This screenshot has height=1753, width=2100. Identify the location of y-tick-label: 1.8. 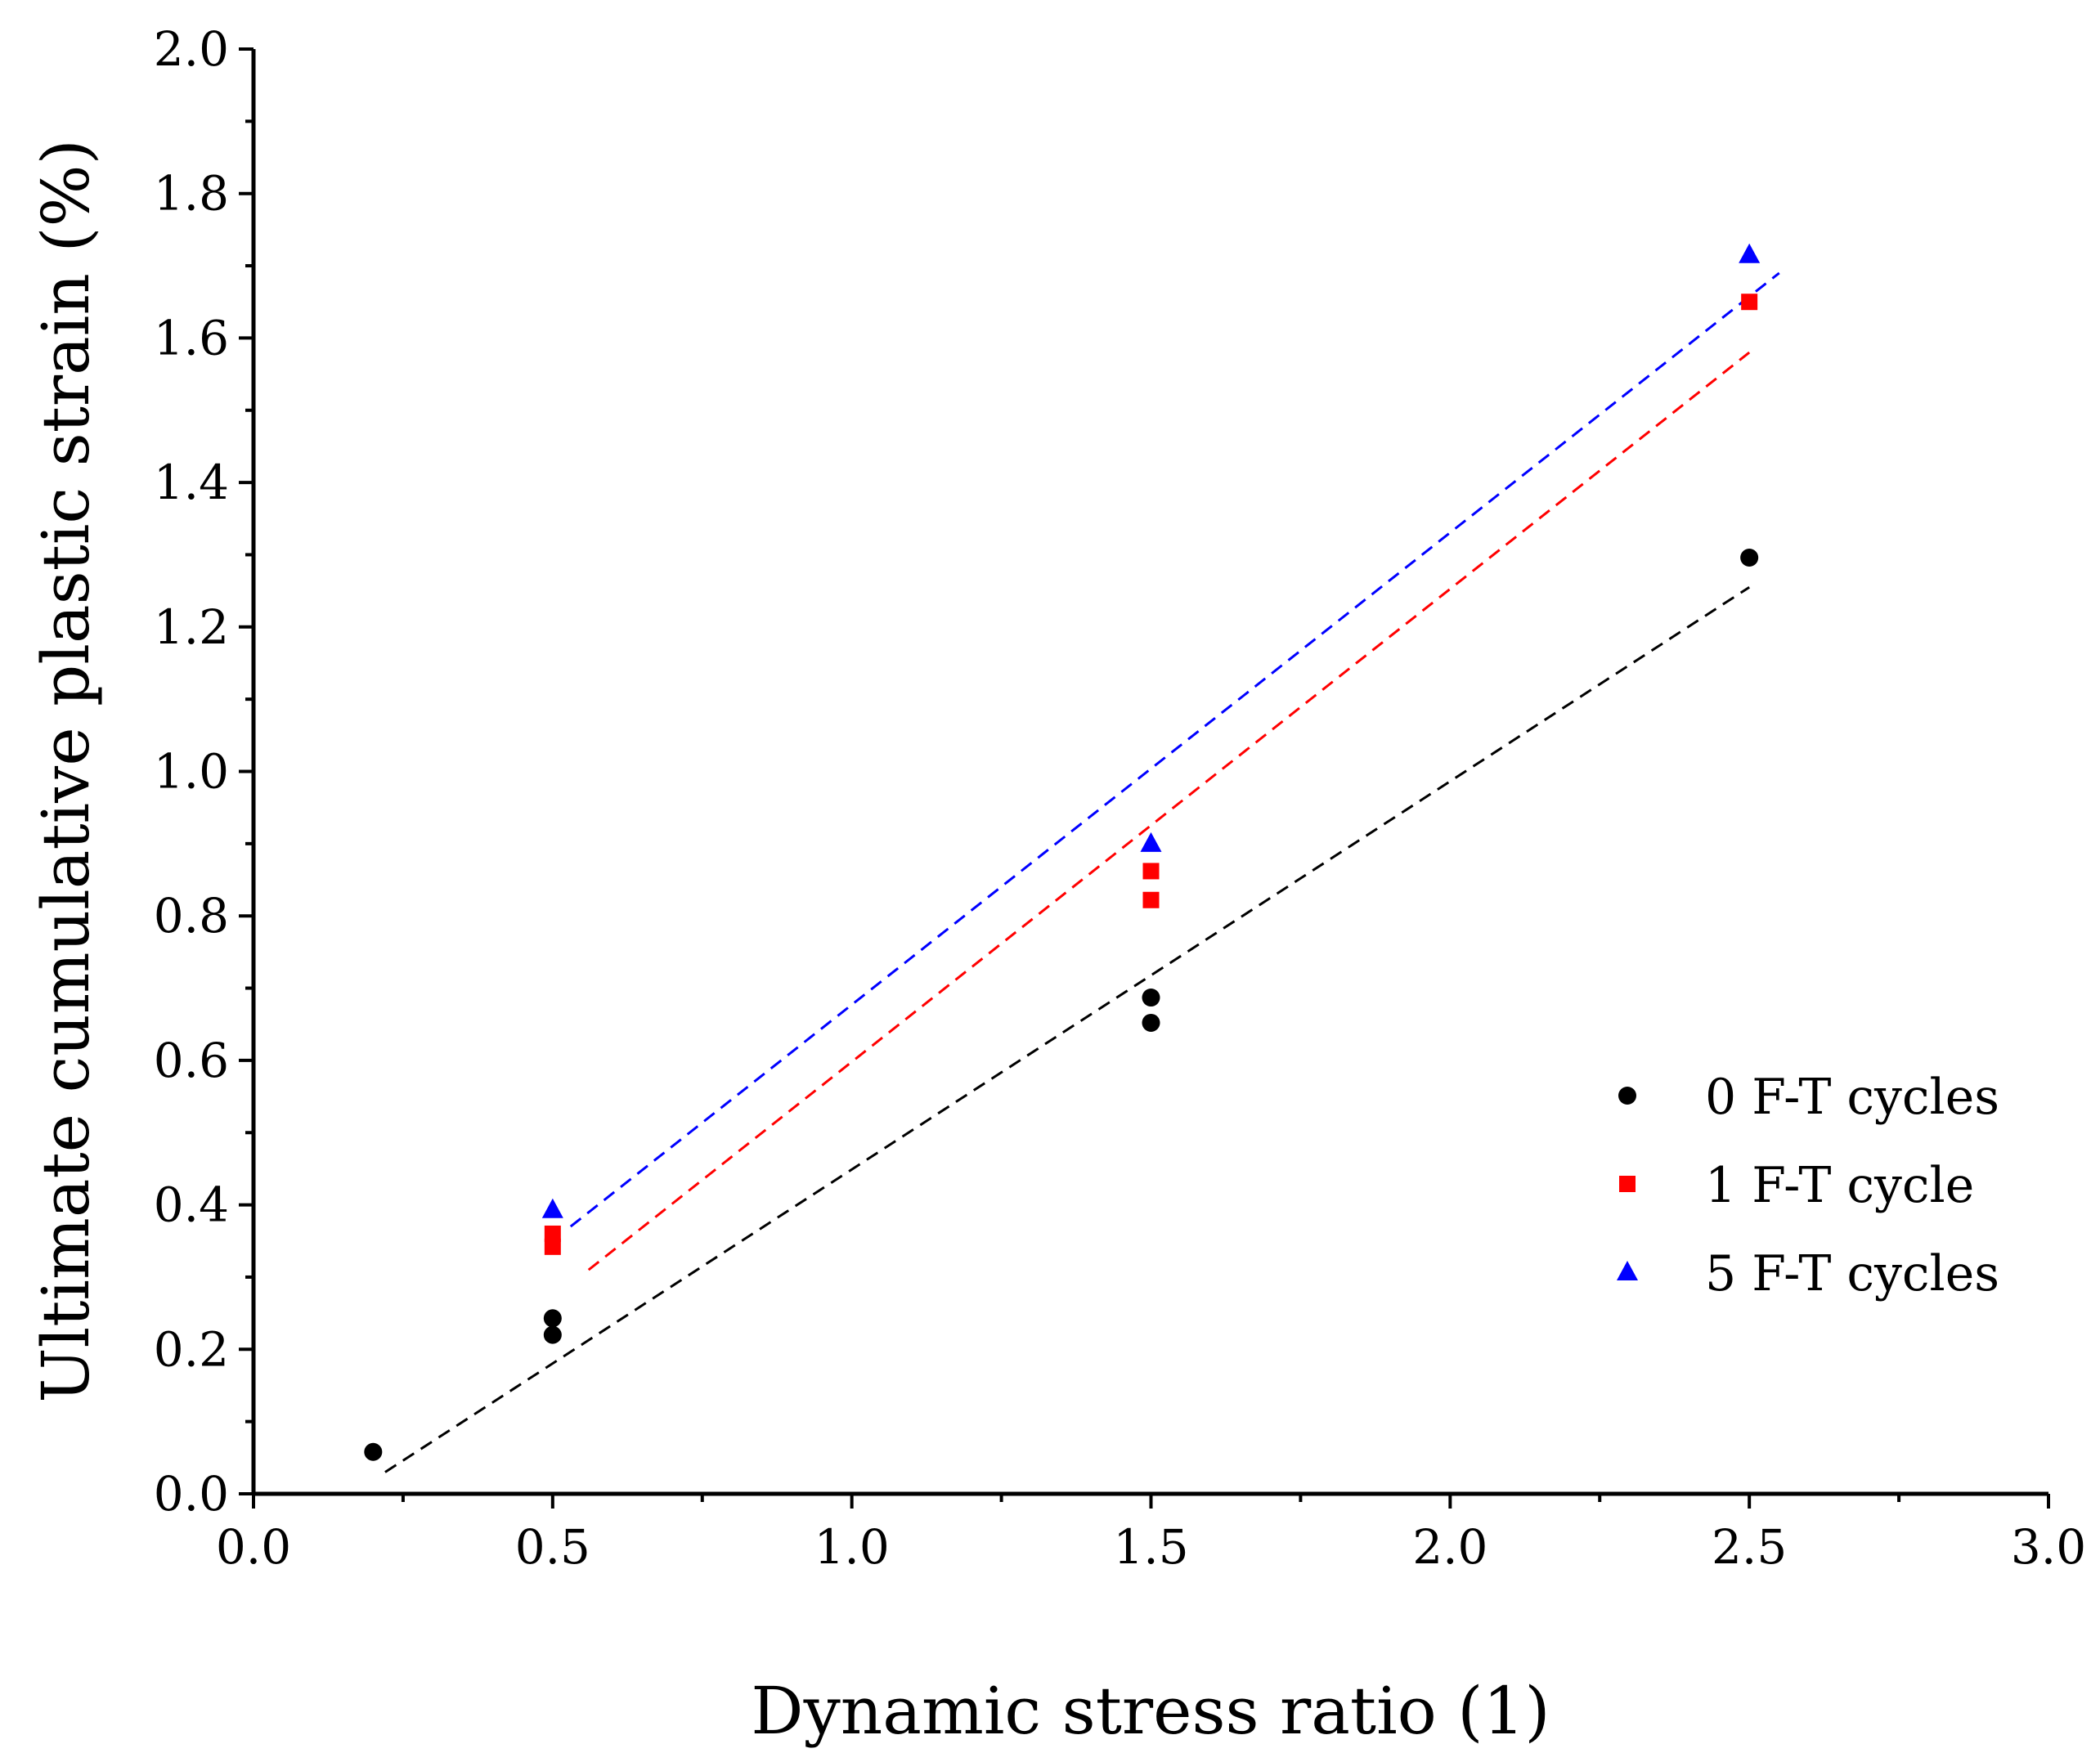
(191, 194).